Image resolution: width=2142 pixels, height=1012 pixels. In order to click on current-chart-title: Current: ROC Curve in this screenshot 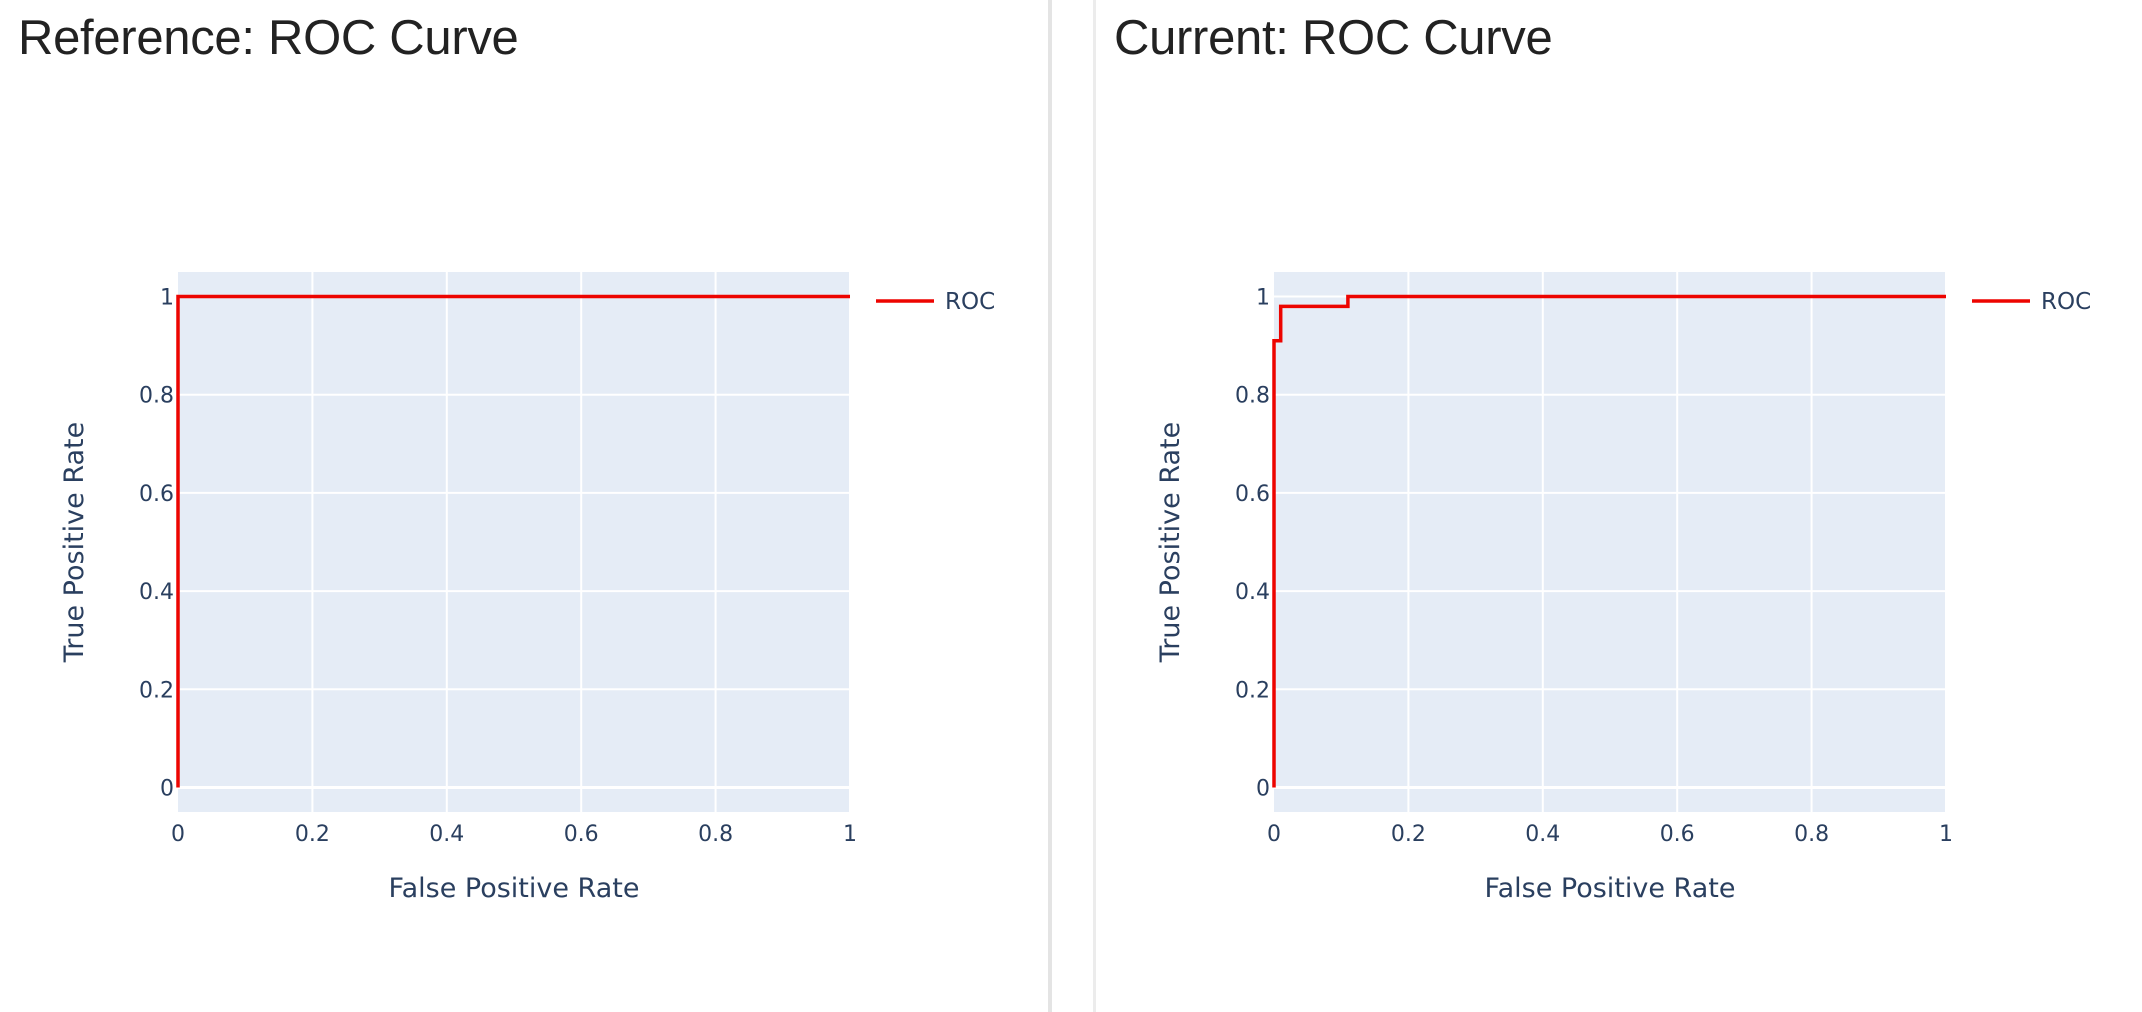, I will do `click(1333, 38)`.